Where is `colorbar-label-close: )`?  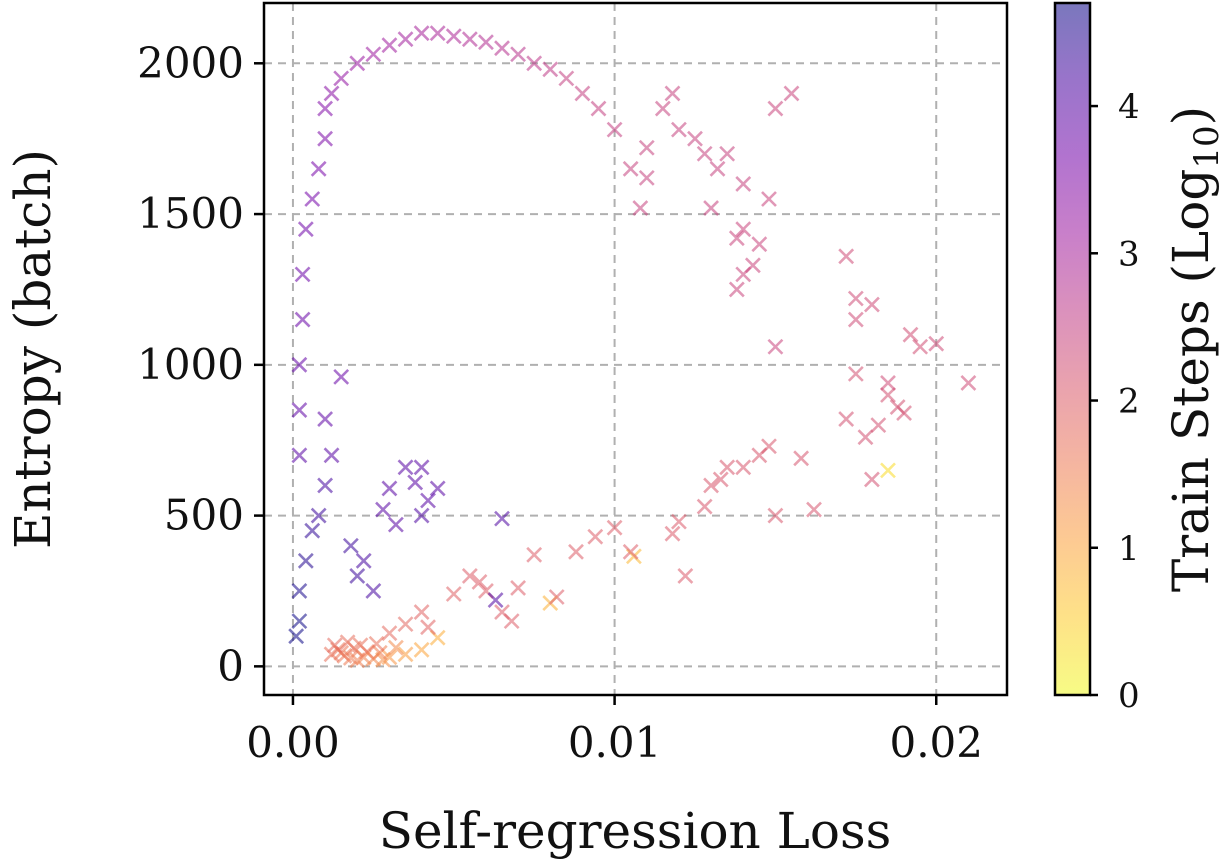 colorbar-label-close: ) is located at coordinates (1191, 116).